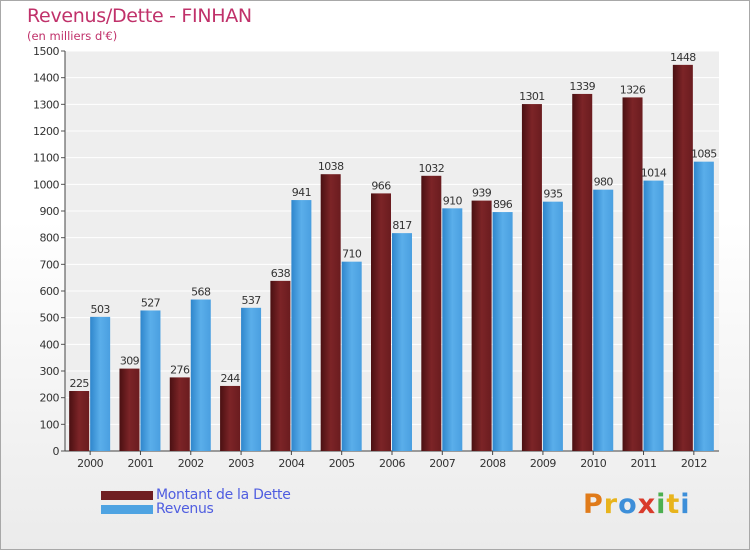  What do you see at coordinates (543, 463) in the screenshot?
I see `x-tick-label: 2009` at bounding box center [543, 463].